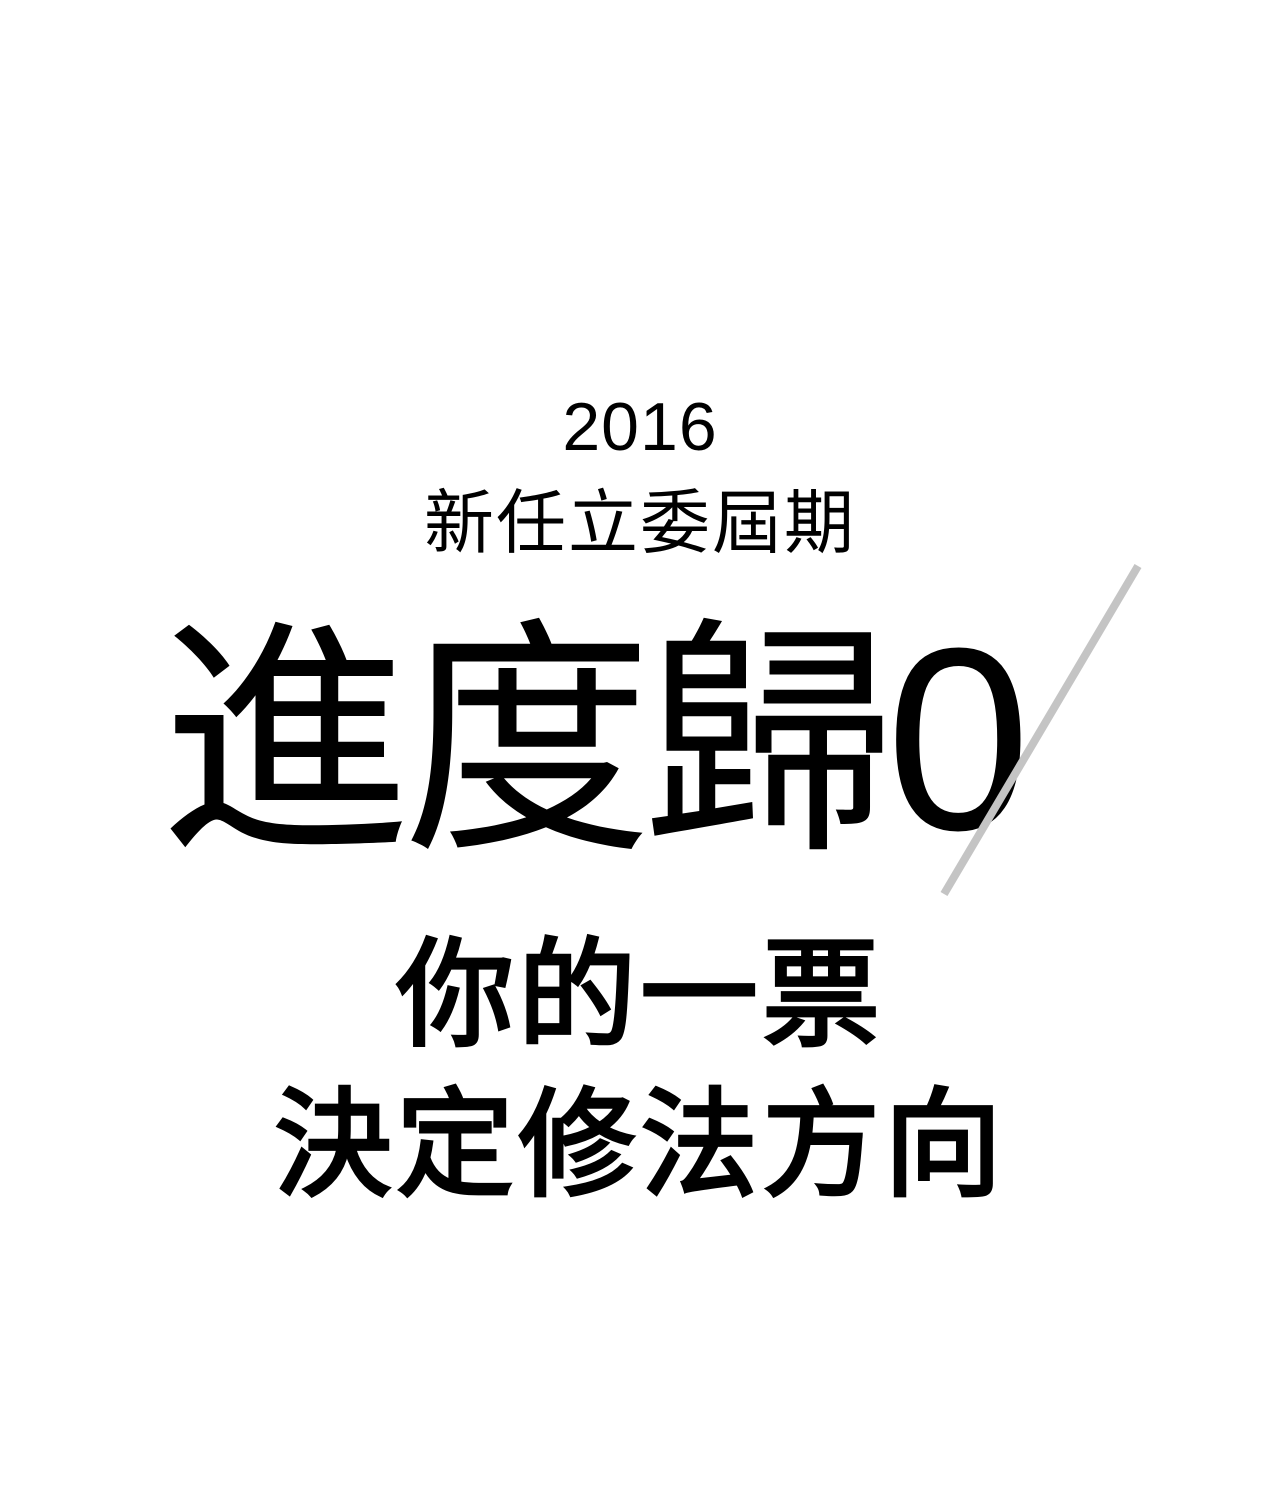 The image size is (1280, 1488). I want to click on headline-zero: 0, so click(958, 740).